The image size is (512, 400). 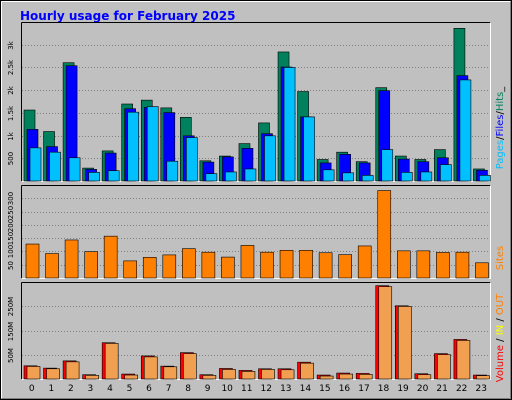 I want to click on y-tick-label: 500, so click(x=11, y=158).